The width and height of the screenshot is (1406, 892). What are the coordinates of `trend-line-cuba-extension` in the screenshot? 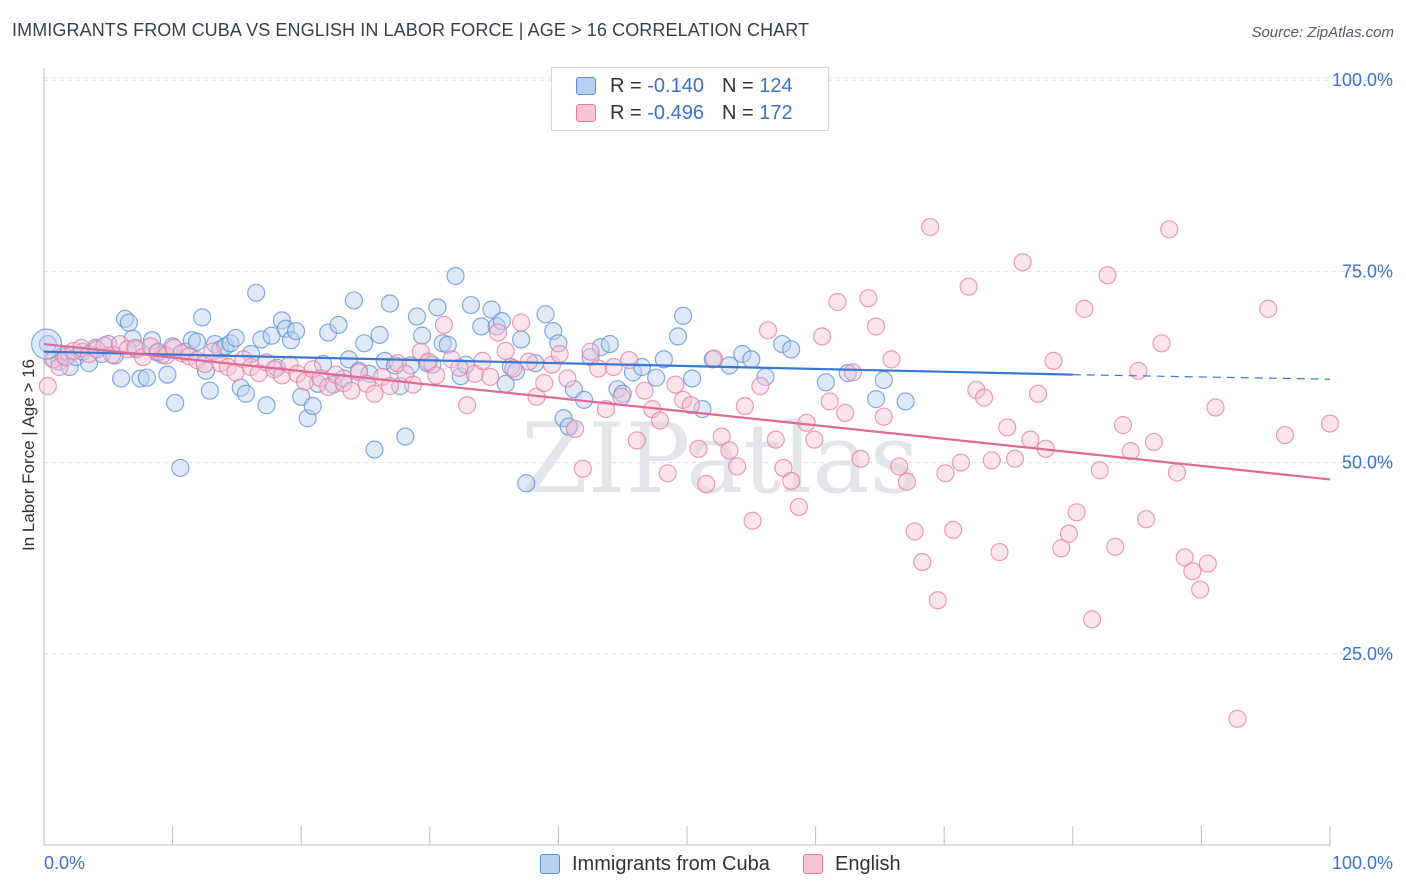 It's located at (1201, 377).